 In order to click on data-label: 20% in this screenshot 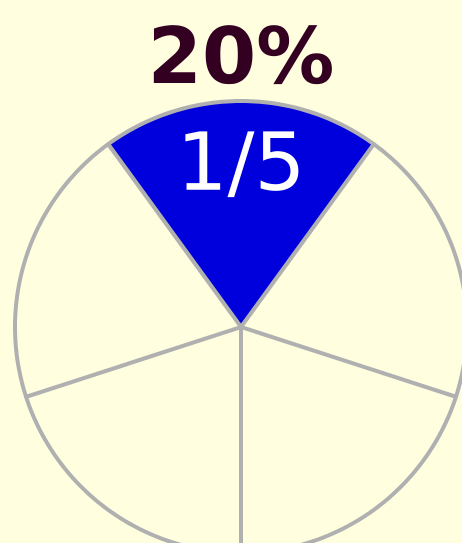, I will do `click(243, 54)`.